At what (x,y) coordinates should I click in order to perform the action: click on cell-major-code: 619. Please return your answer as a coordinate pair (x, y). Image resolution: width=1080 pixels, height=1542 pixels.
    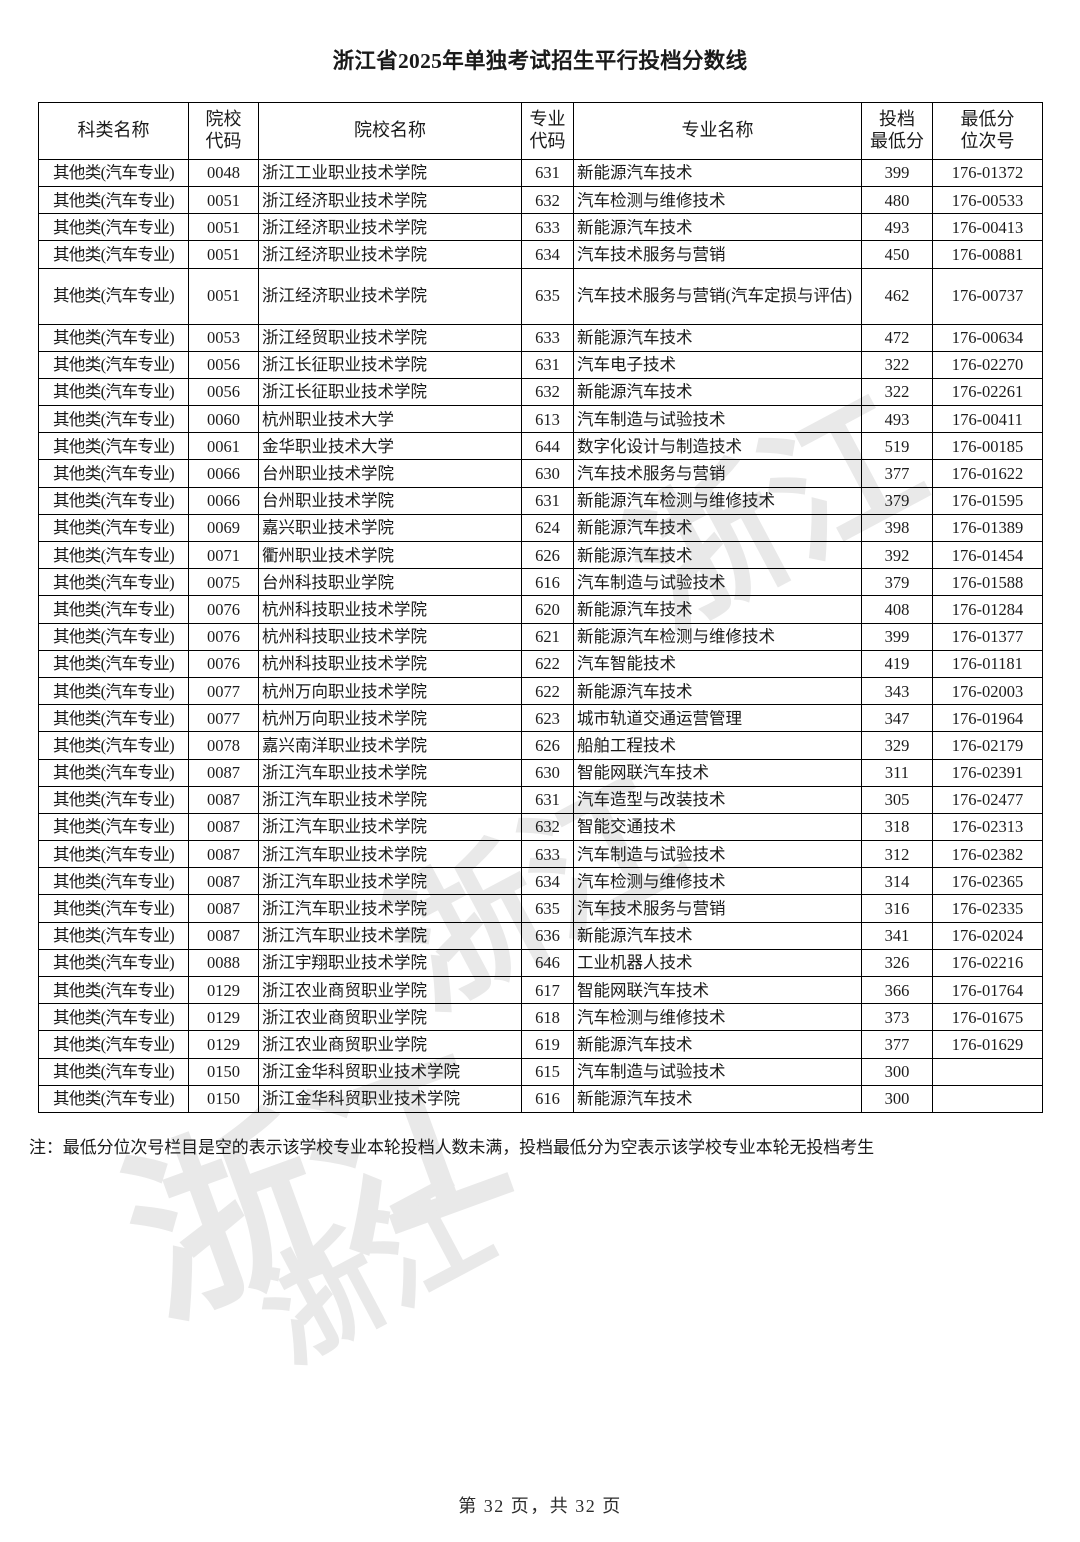
    Looking at the image, I should click on (547, 1044).